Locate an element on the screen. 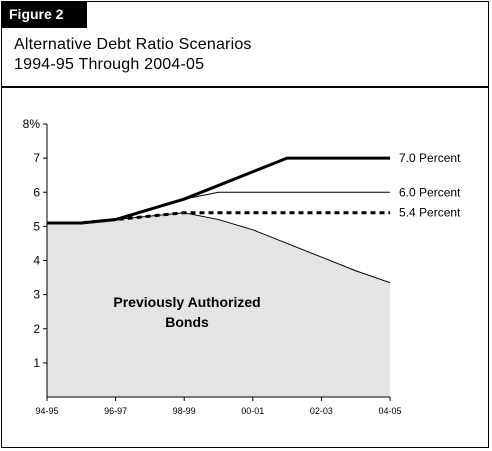 Image resolution: width=492 pixels, height=451 pixels. y-tick-label: 7 is located at coordinates (36, 158).